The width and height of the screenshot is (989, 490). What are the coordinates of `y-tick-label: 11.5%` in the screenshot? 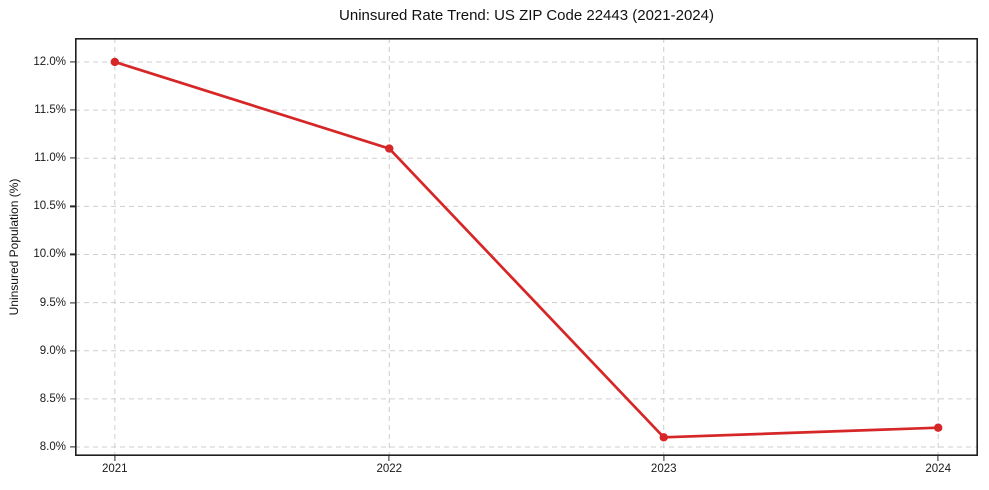 It's located at (50, 110).